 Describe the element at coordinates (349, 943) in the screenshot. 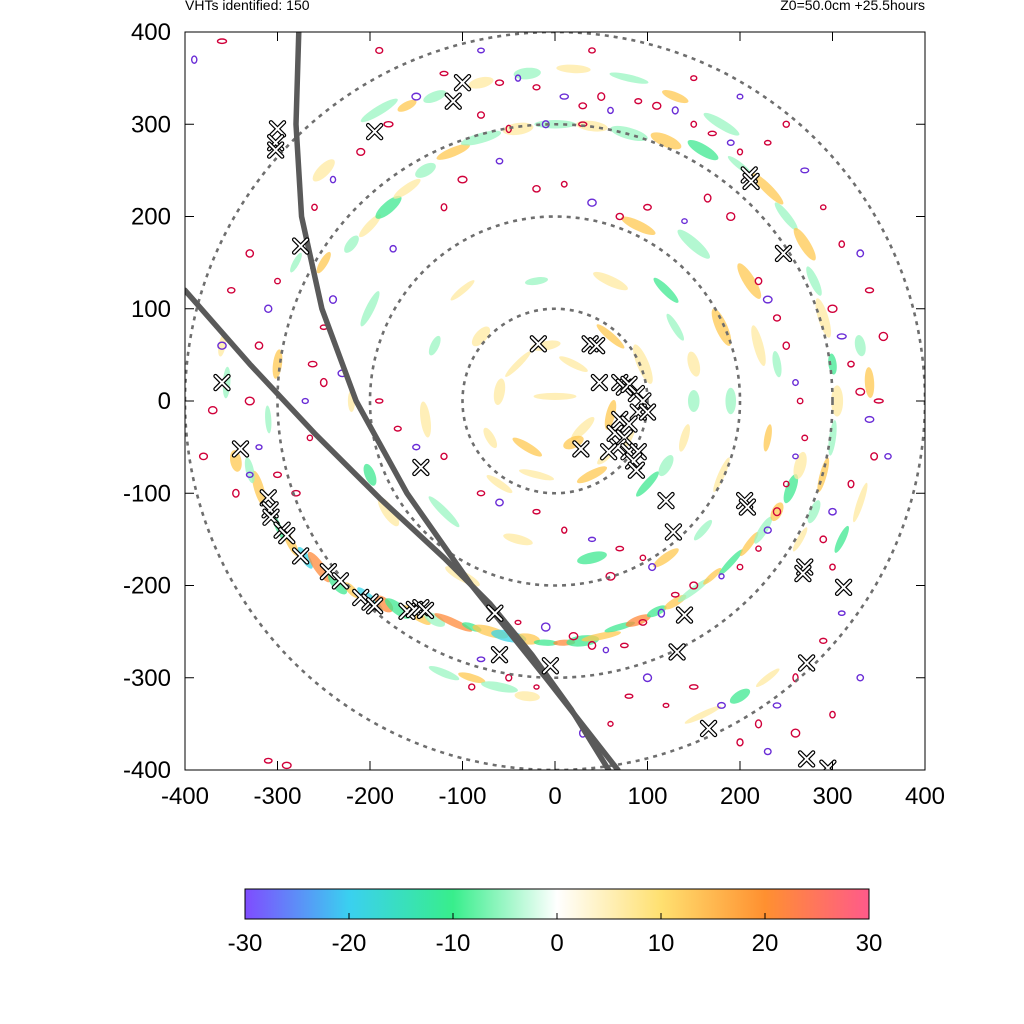

I see `colorbar-tick-label: -20` at that location.